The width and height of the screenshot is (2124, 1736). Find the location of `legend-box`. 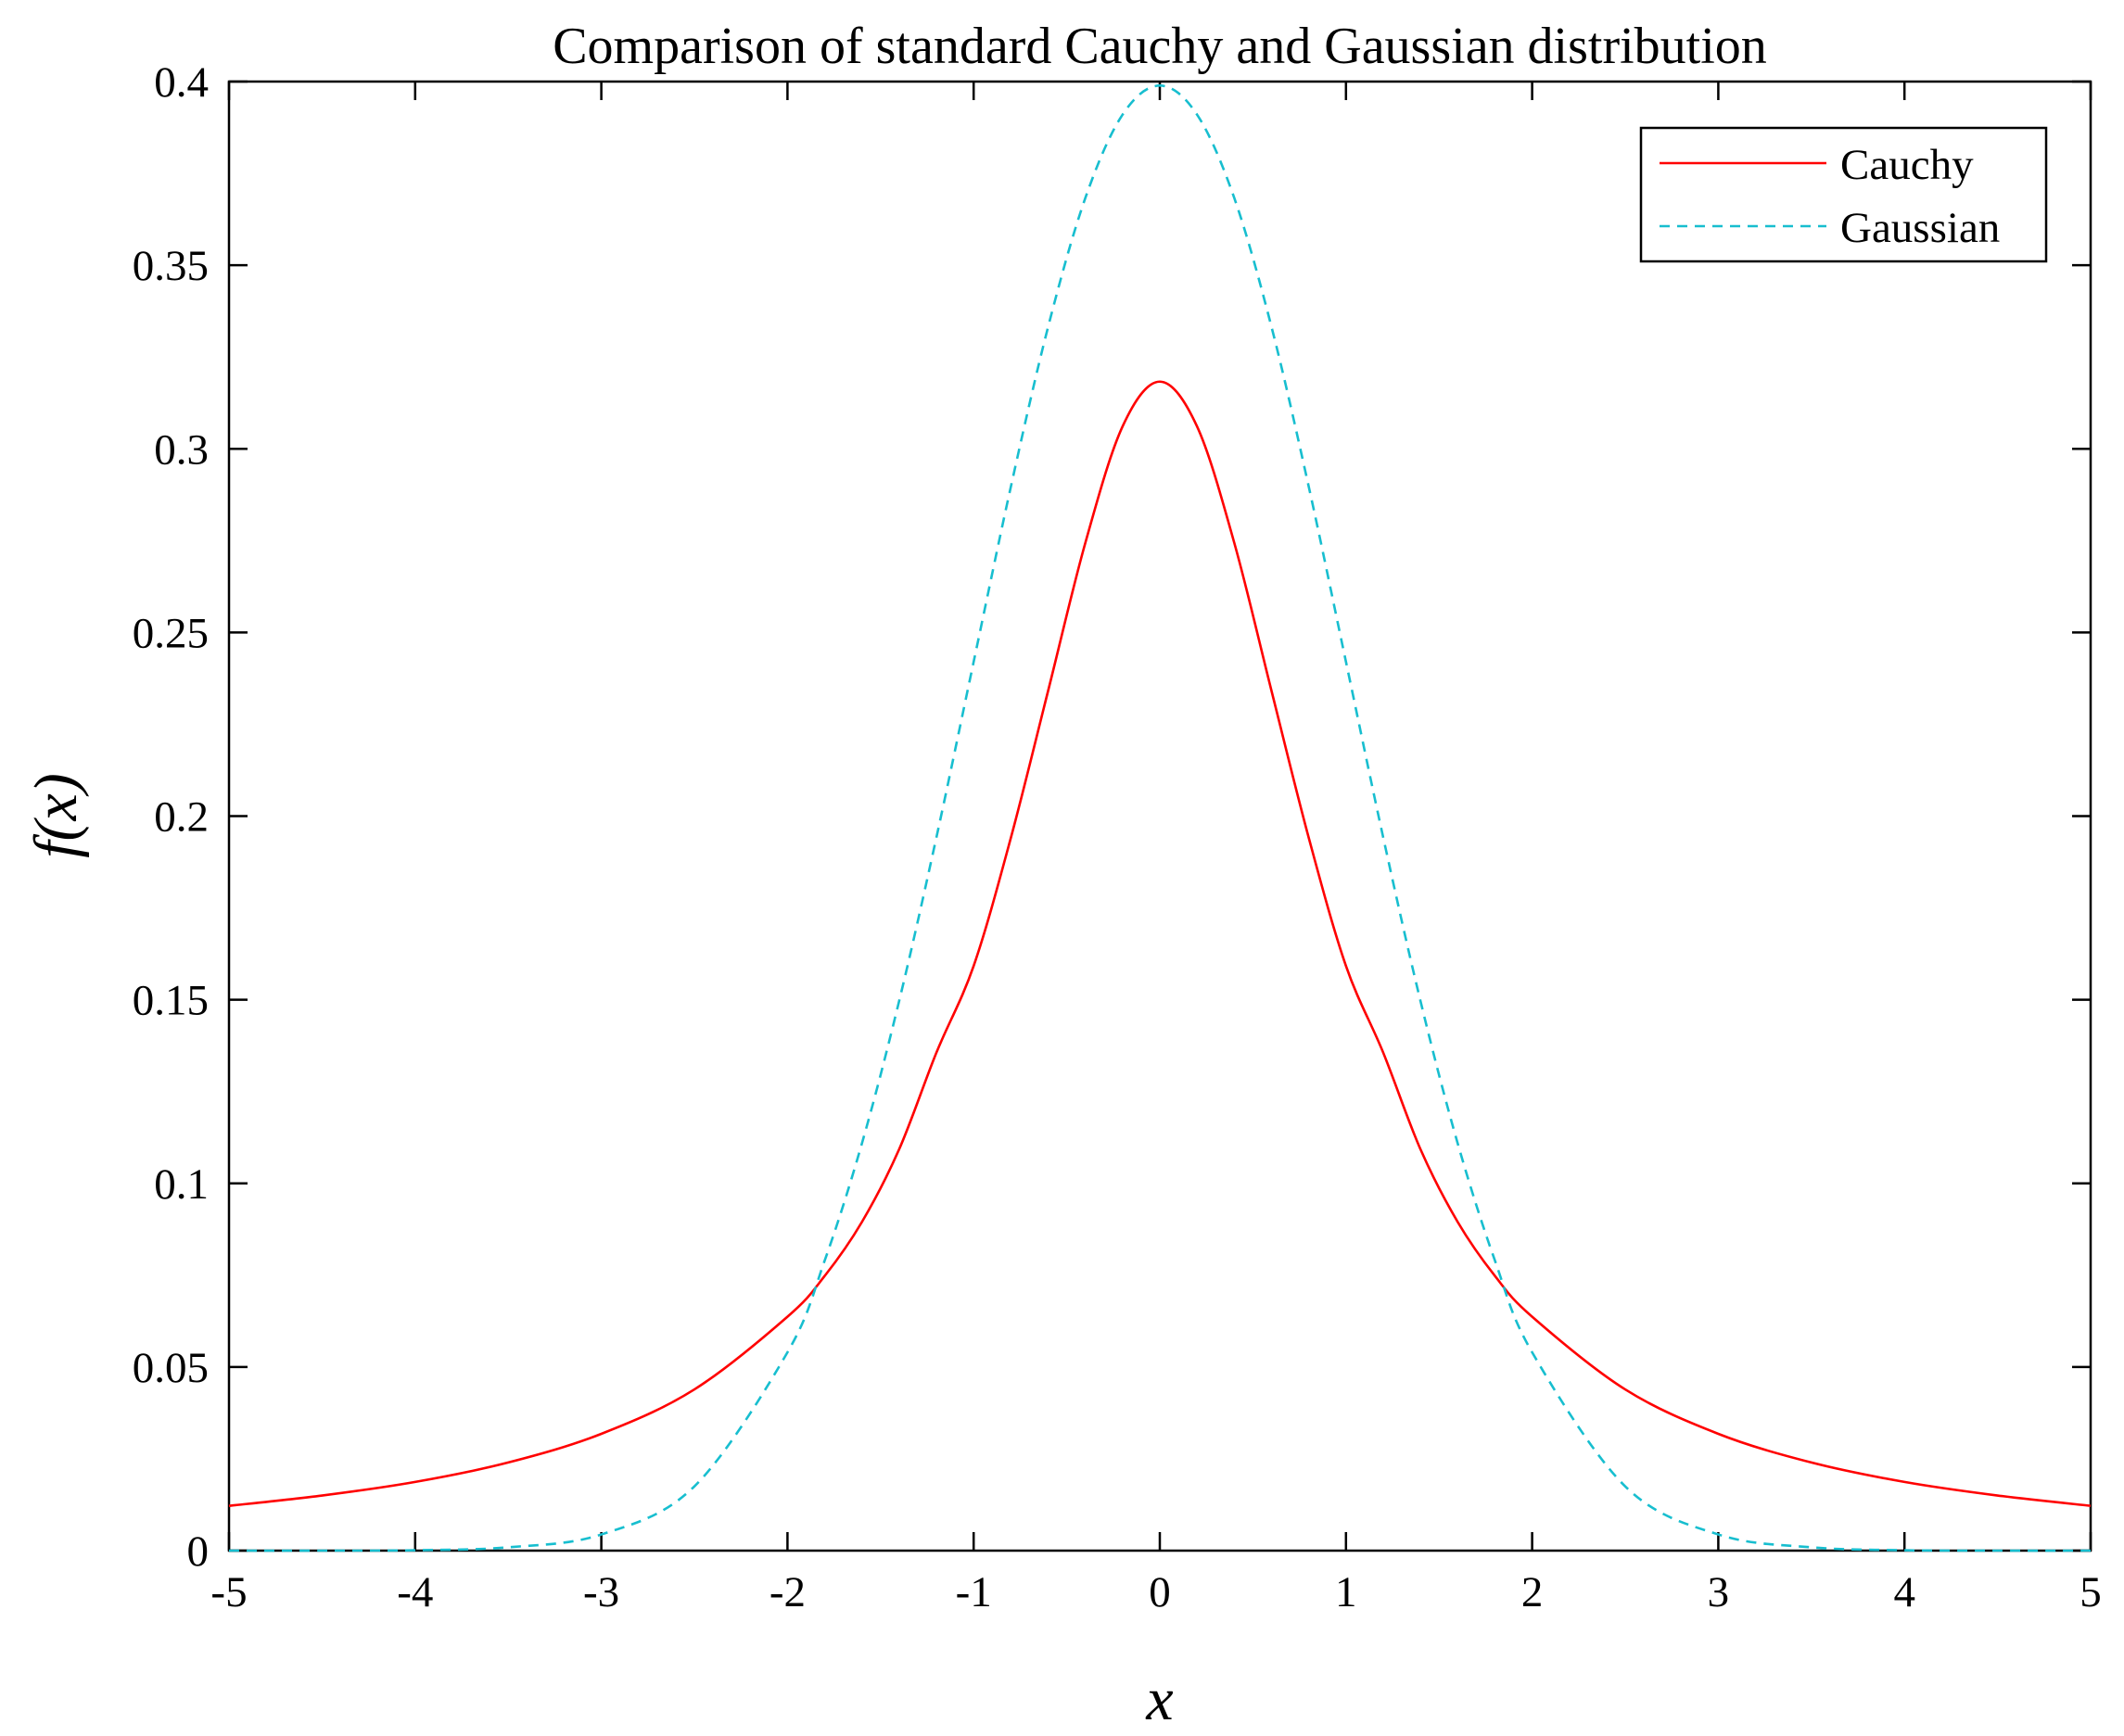

legend-box is located at coordinates (1843, 194).